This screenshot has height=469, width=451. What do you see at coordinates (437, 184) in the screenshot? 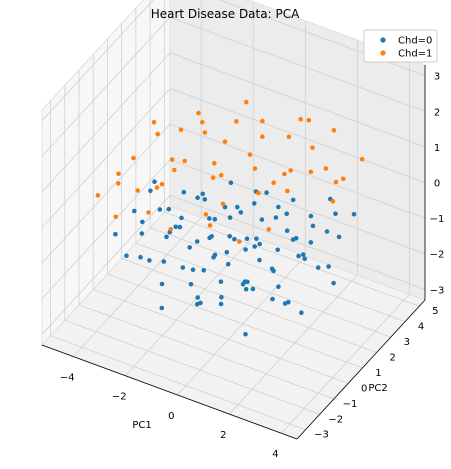
I see `z-tick-label: 0` at bounding box center [437, 184].